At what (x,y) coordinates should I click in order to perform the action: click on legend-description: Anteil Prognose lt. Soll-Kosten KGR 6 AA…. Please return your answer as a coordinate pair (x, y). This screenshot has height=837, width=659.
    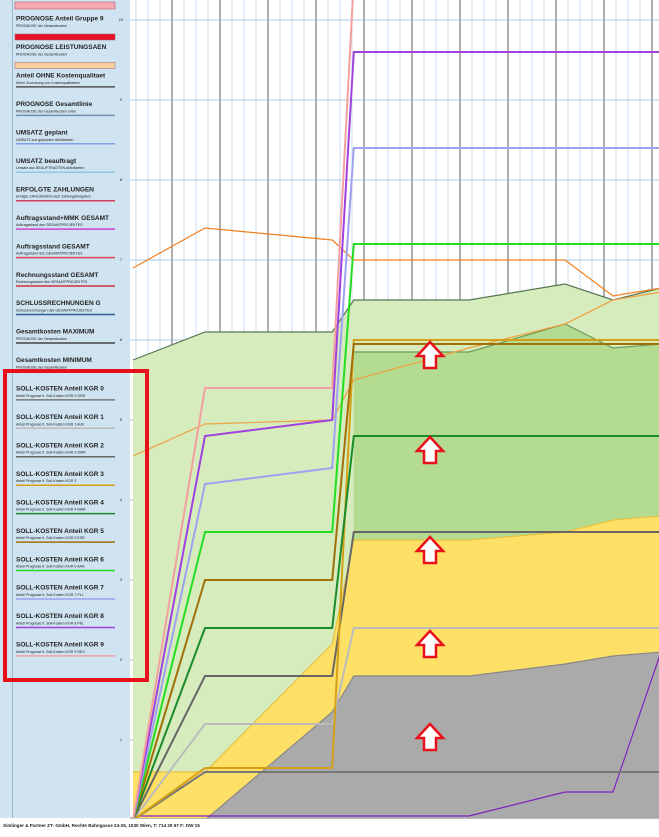
    Looking at the image, I should click on (50, 567).